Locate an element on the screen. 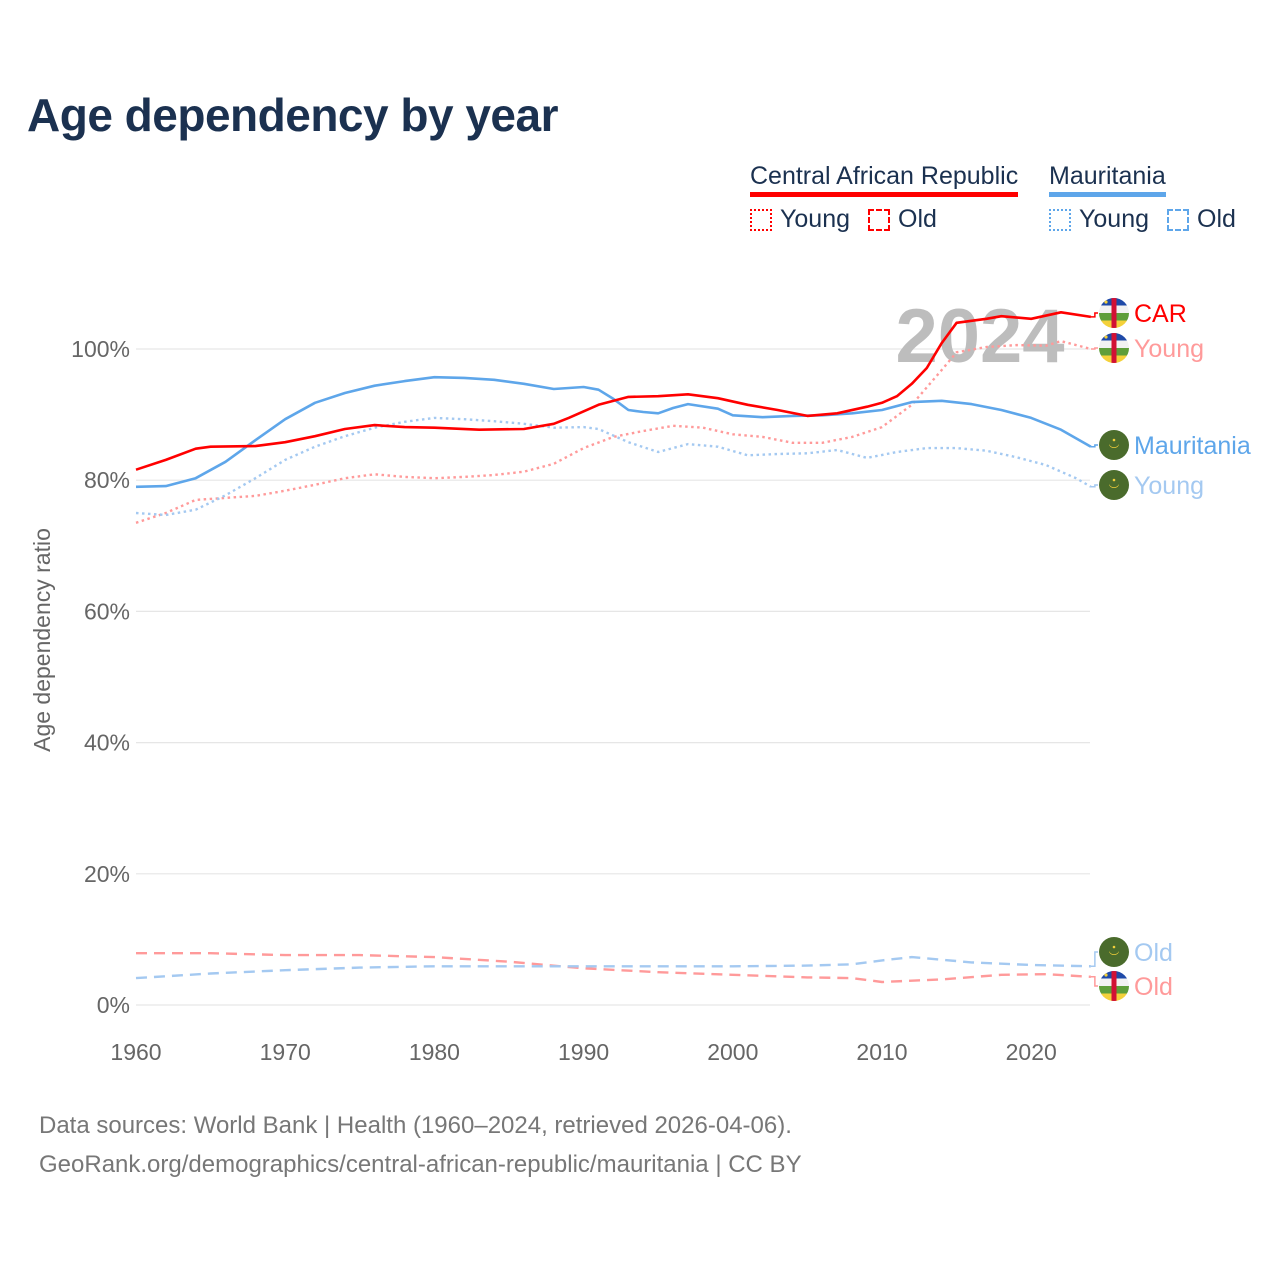 The image size is (1280, 1280). x-tick-label: 2020 is located at coordinates (1031, 1052).